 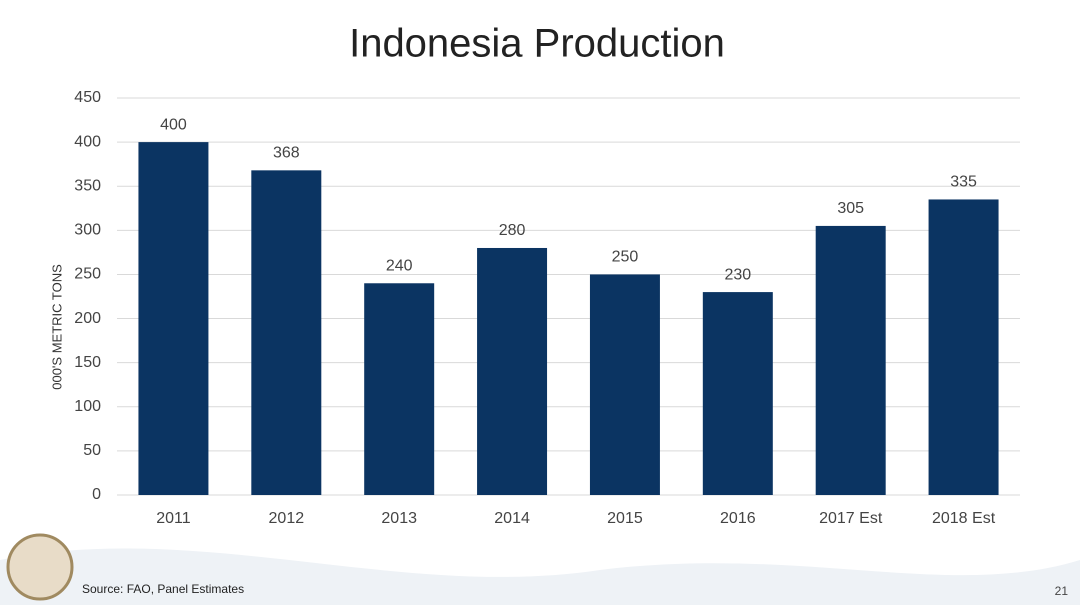 I want to click on data-label: 335, so click(x=963, y=182).